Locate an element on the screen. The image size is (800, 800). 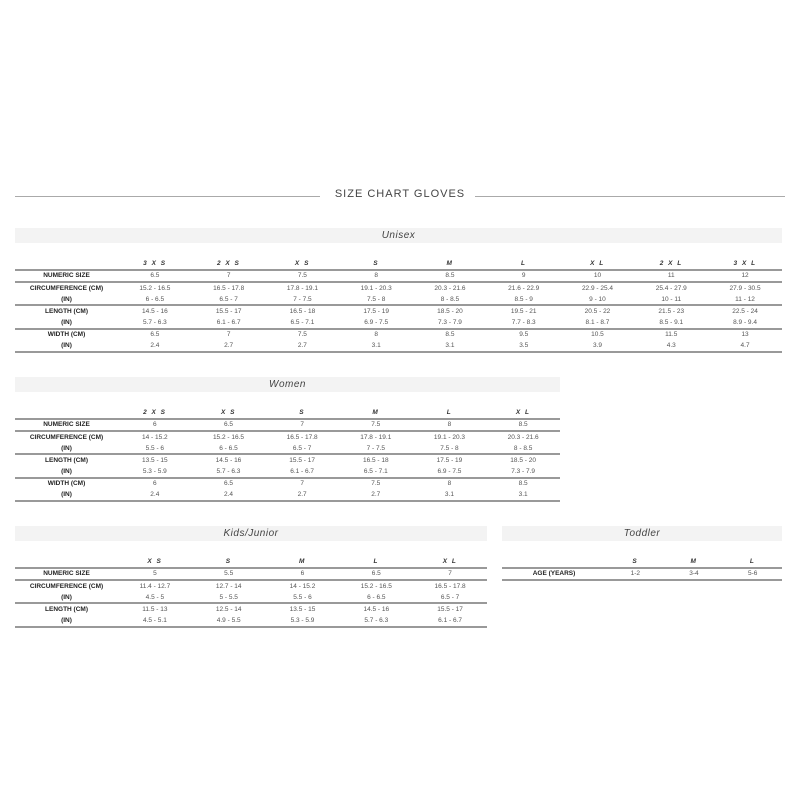
table-cell: 10 is located at coordinates (597, 275).